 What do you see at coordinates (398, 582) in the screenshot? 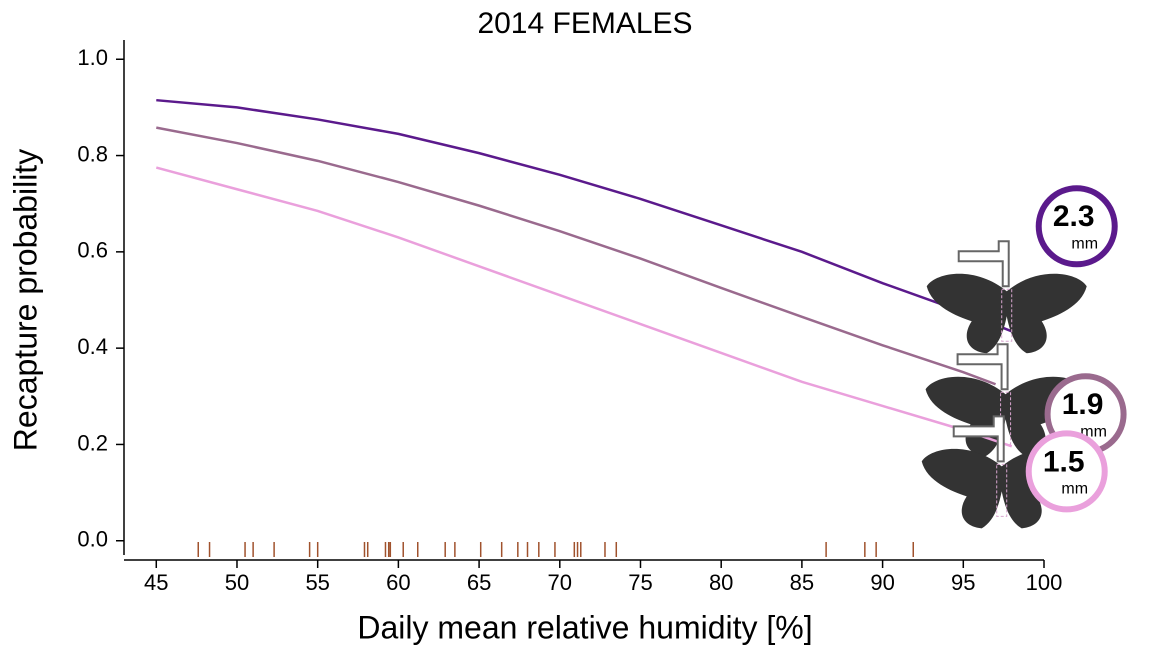
I see `x-tick-label: 60` at bounding box center [398, 582].